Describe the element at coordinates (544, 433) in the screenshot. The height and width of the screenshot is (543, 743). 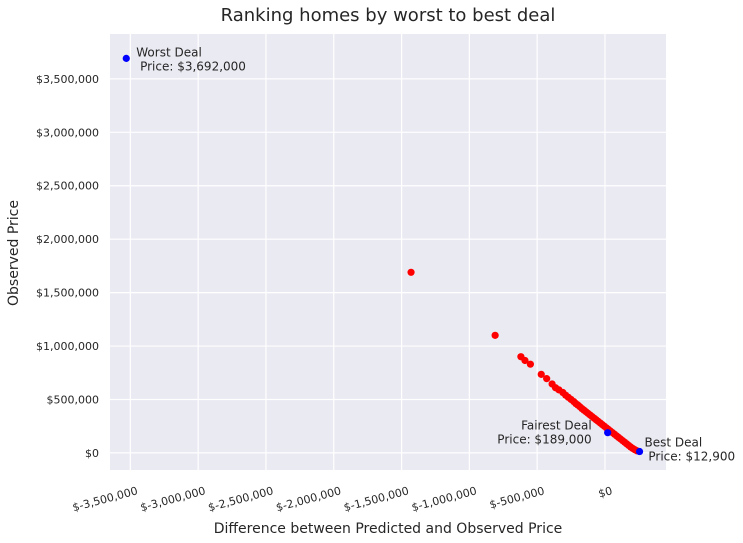
I see `annotation-label: Fairest Deal Price: $189,000` at that location.